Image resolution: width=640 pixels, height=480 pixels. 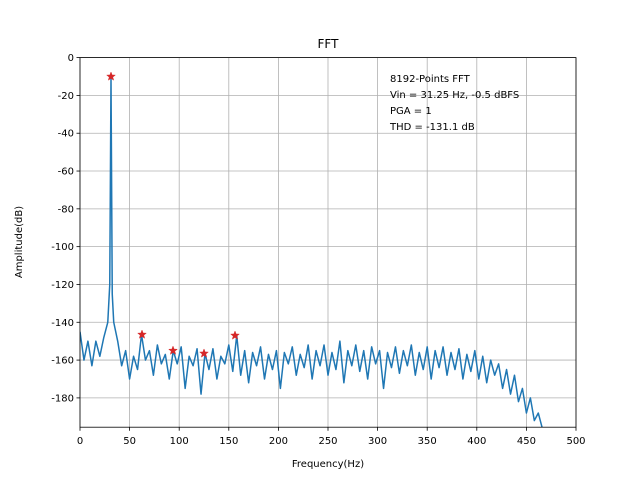 What do you see at coordinates (62, 323) in the screenshot?
I see `y-tick-label: -140` at bounding box center [62, 323].